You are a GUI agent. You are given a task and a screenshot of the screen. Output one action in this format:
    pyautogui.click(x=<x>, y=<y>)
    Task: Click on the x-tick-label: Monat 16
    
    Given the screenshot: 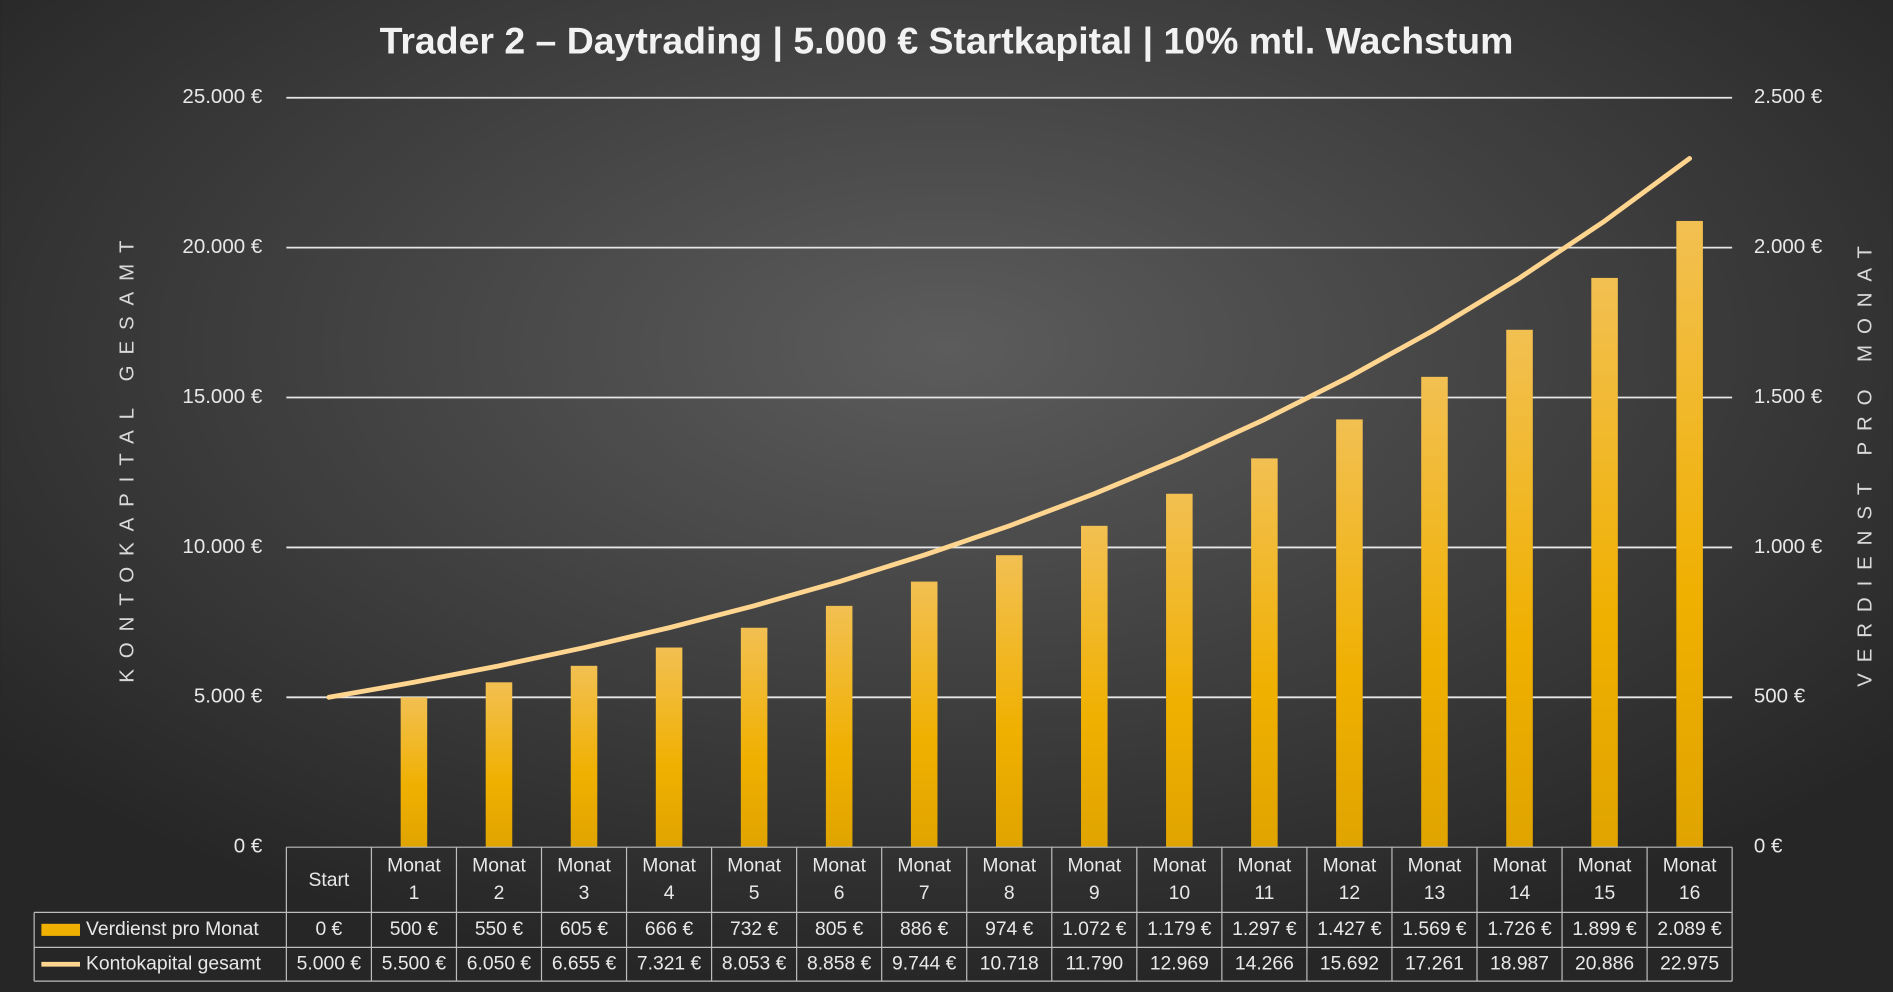 What is the action you would take?
    pyautogui.click(x=1689, y=879)
    